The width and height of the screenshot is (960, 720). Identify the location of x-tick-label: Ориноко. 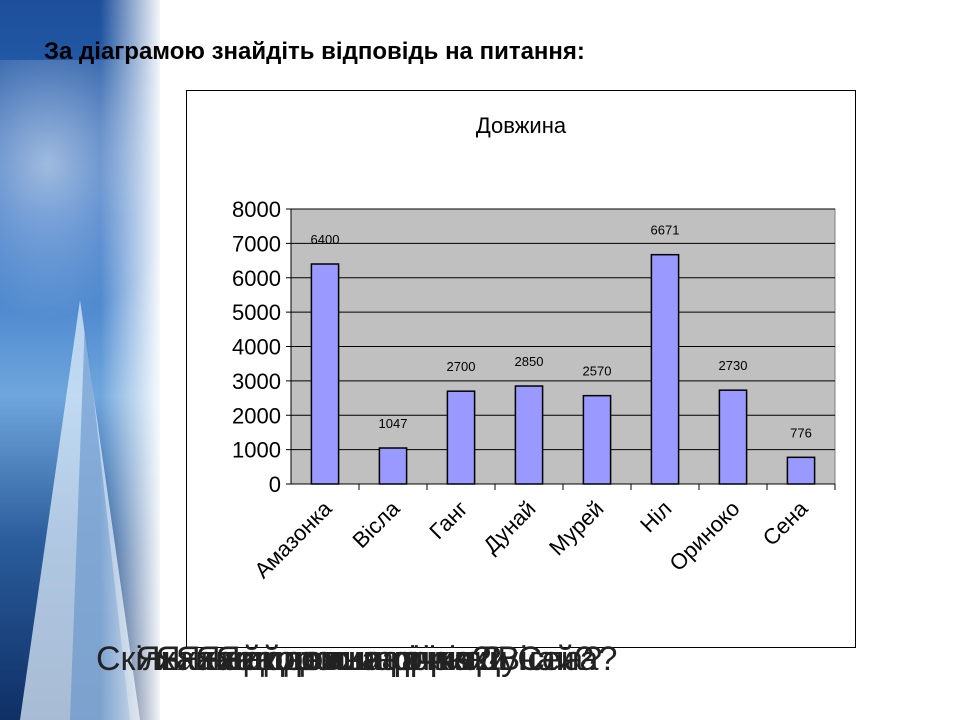
(705, 536).